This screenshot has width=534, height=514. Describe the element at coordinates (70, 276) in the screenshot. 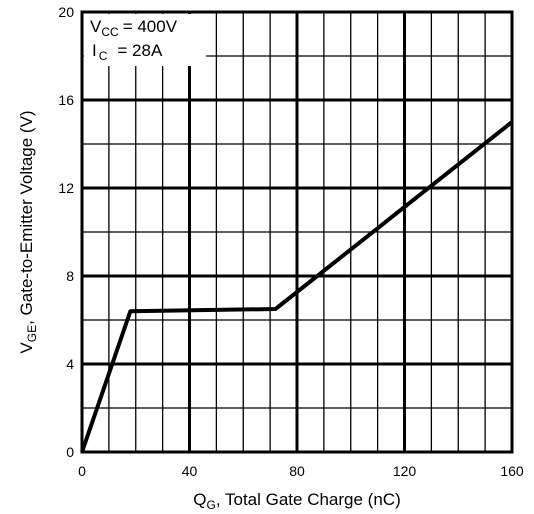

I see `y-tick-label: 8` at that location.